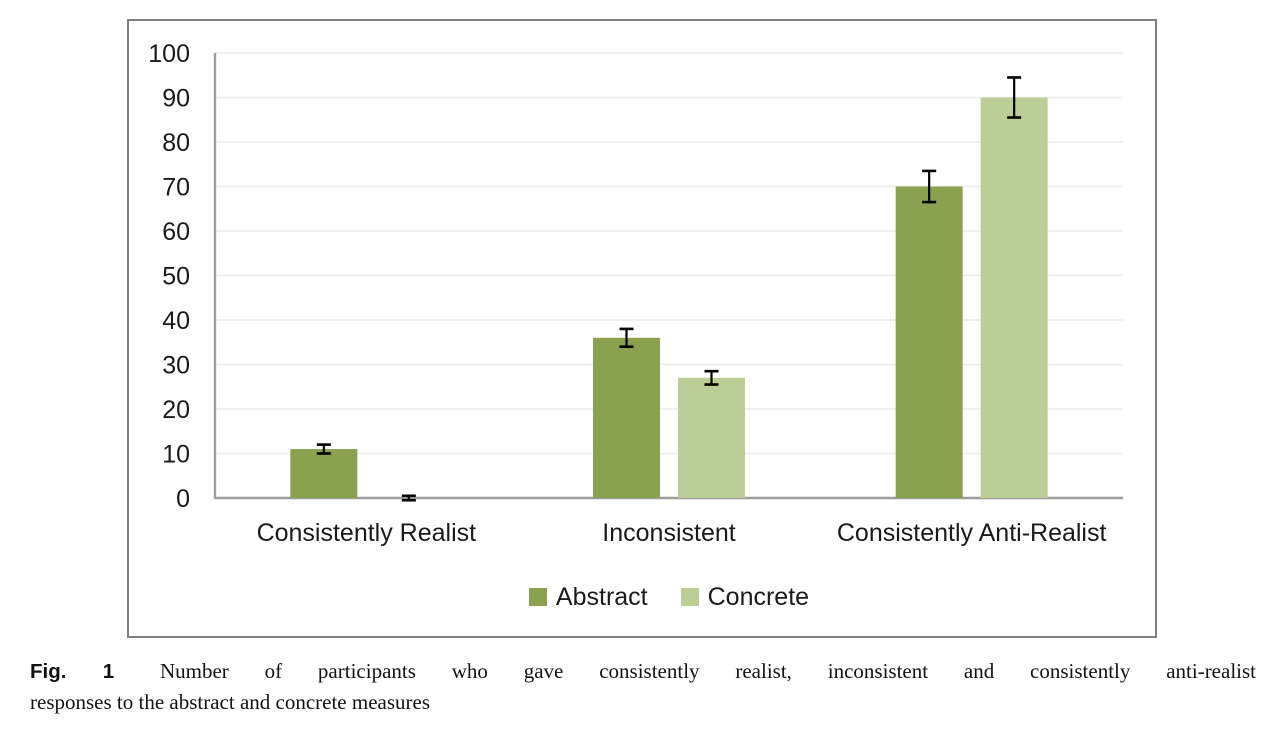  What do you see at coordinates (176, 455) in the screenshot?
I see `y-tick-label-10: 10` at bounding box center [176, 455].